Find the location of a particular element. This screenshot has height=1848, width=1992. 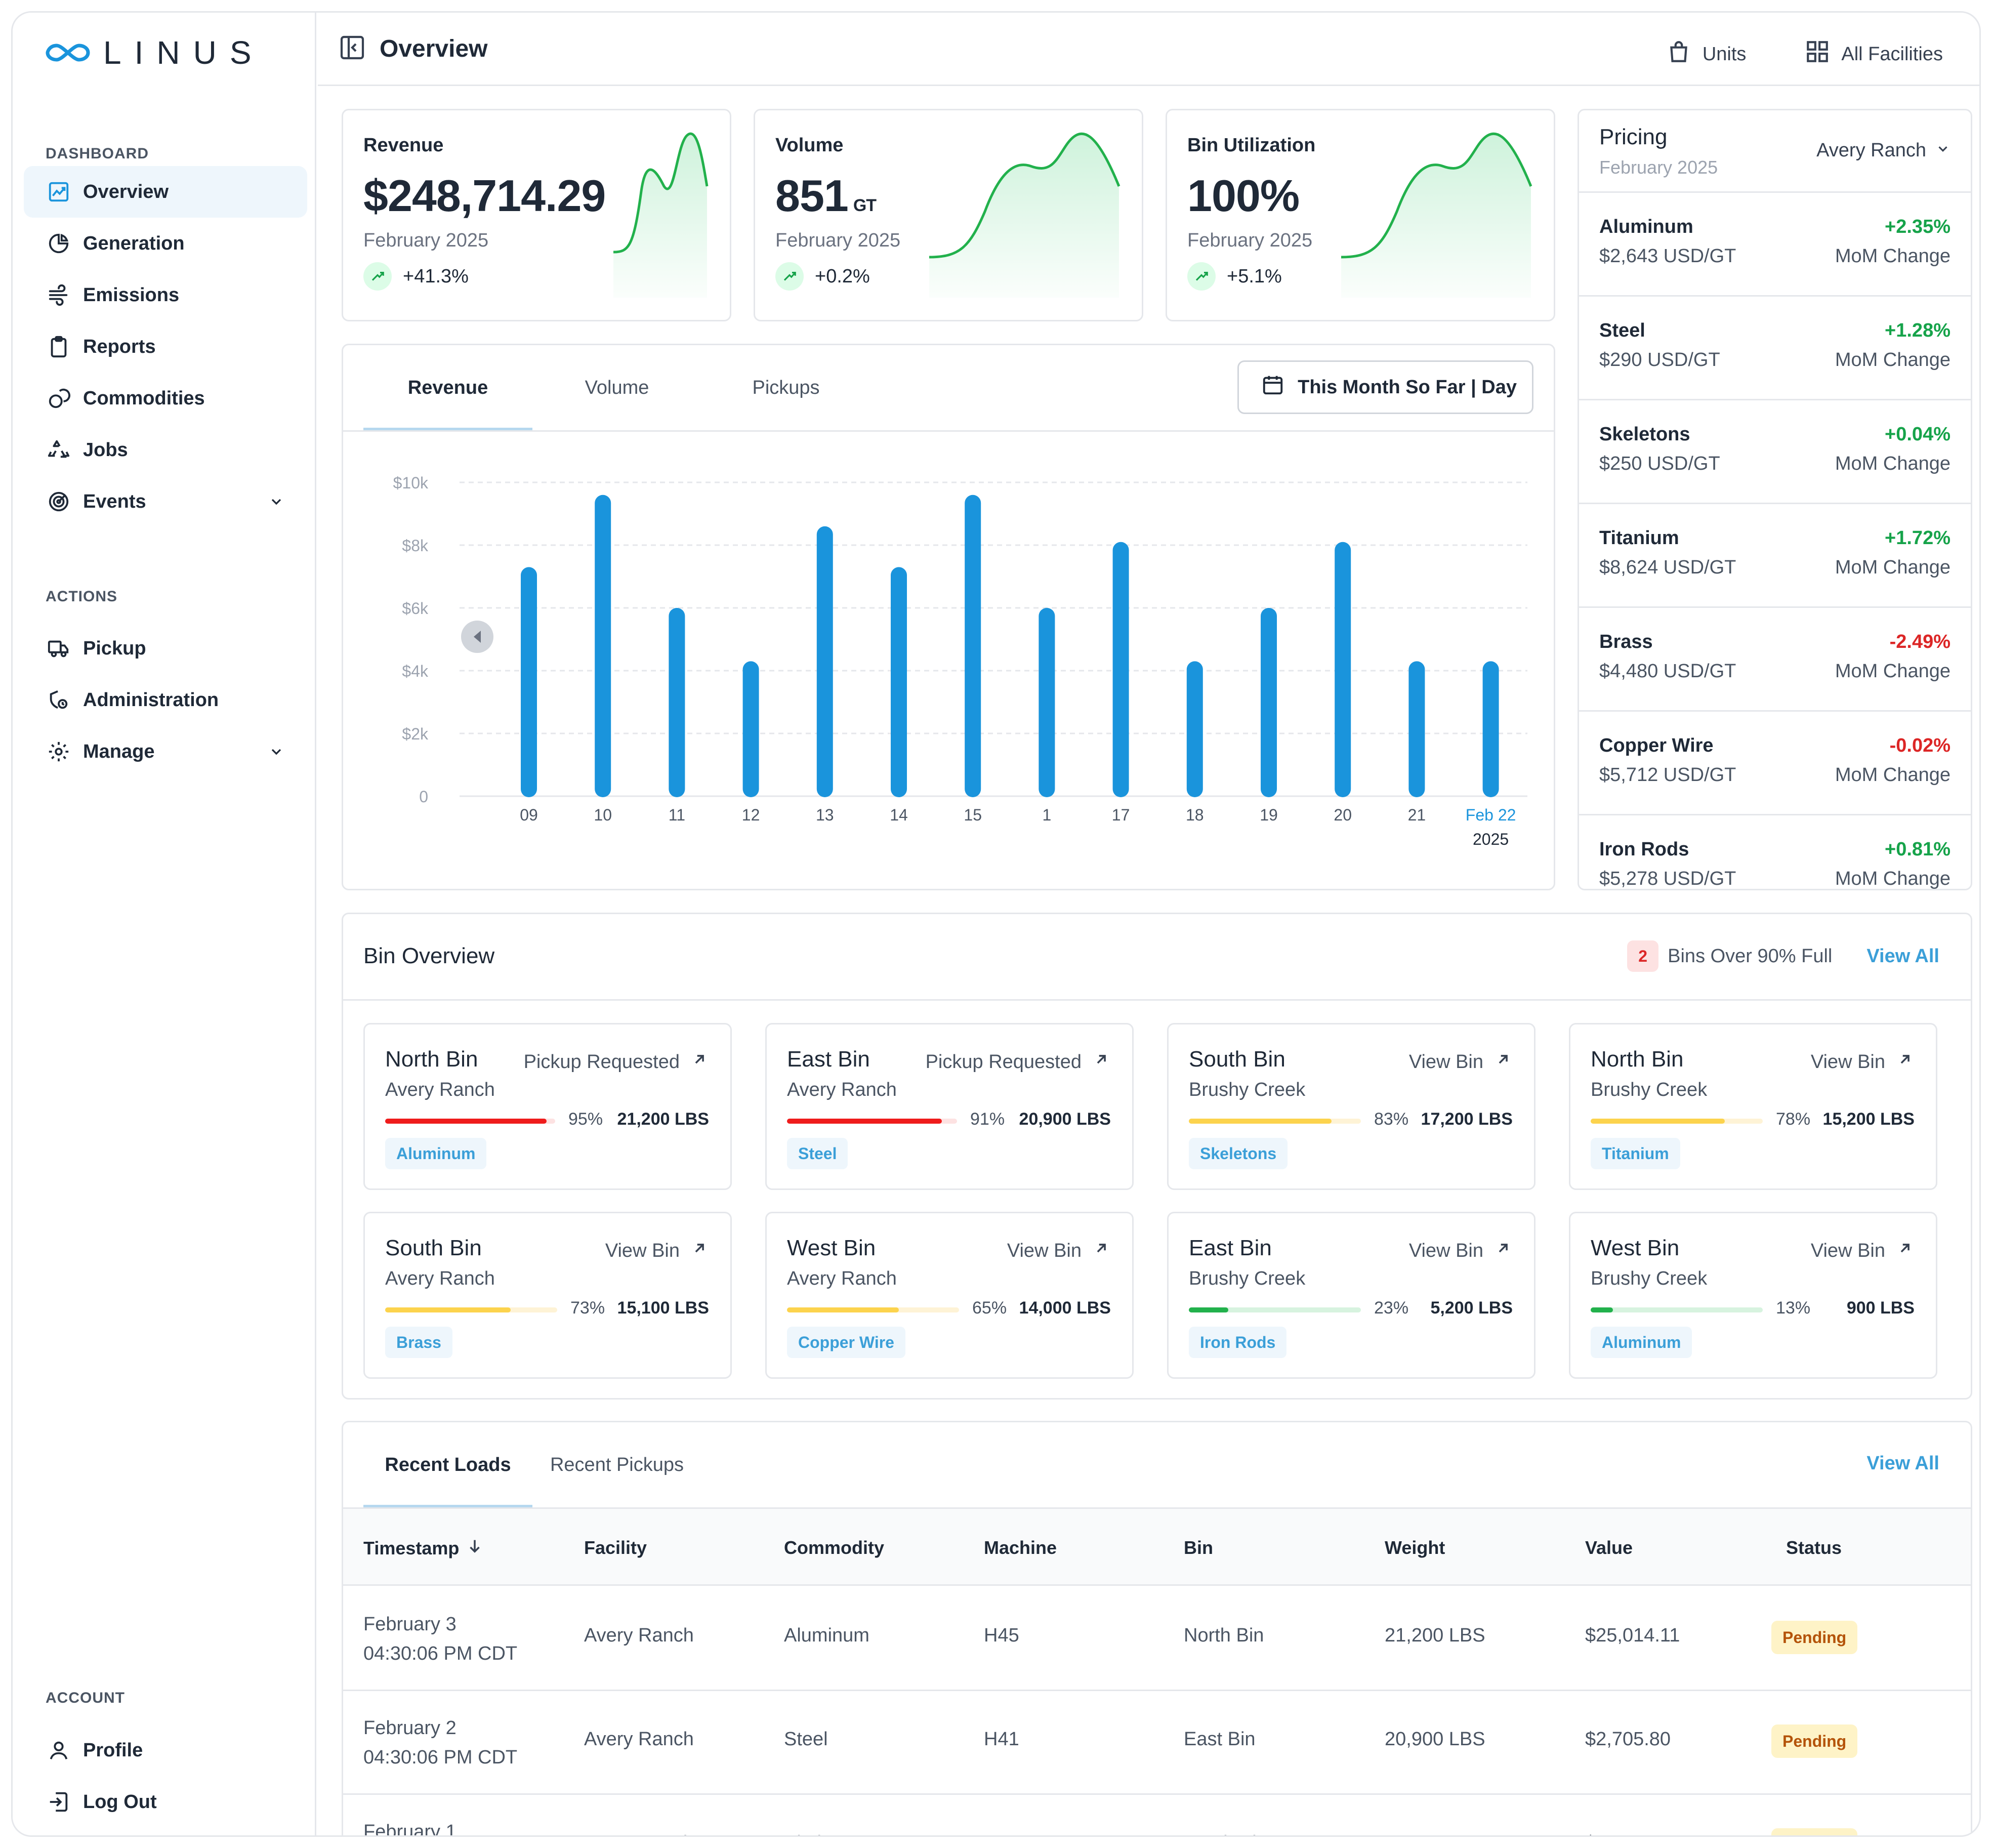

tab-volume: Volume is located at coordinates (617, 387).